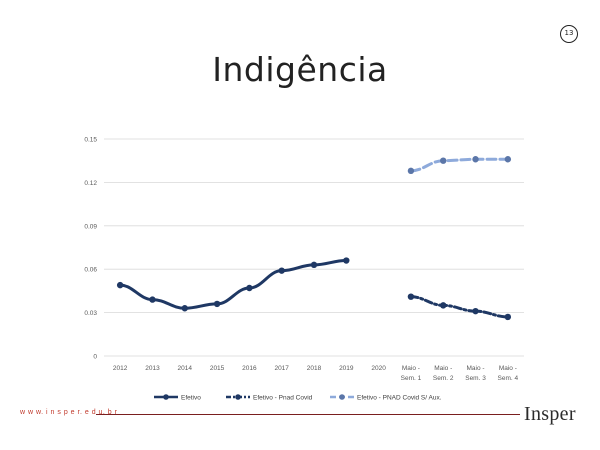 The width and height of the screenshot is (600, 450). I want to click on legend-label: Efetivo - PNAD Covid S/ Aux., so click(399, 398).